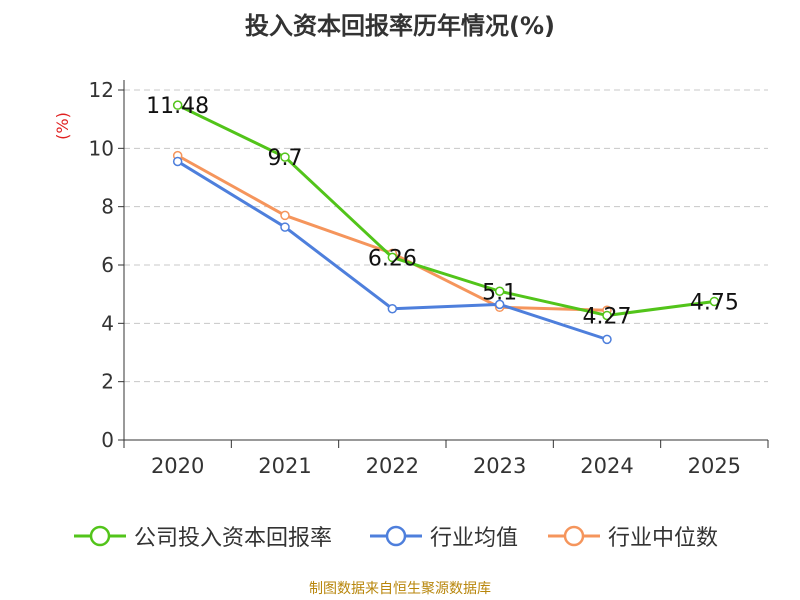  I want to click on data-label: 9.7, so click(285, 158).